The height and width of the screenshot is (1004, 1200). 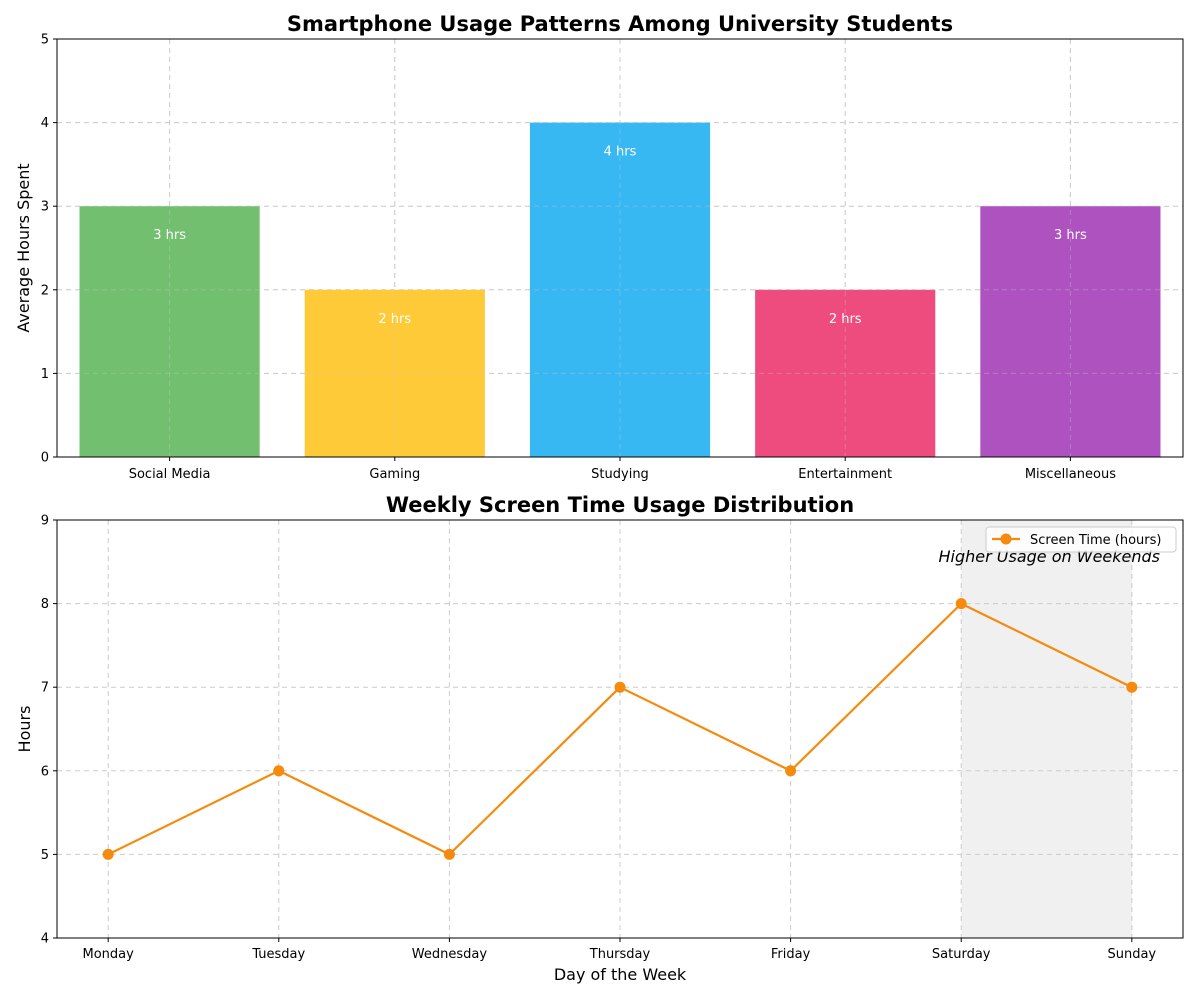 I want to click on line-chart-xtick-label: Wednesday, so click(x=450, y=954).